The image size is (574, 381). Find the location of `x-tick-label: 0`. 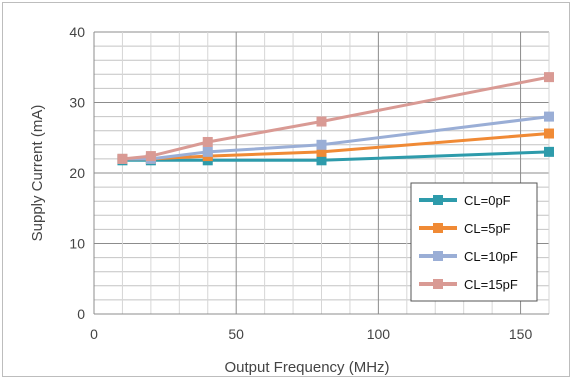

x-tick-label: 0 is located at coordinates (94, 334).